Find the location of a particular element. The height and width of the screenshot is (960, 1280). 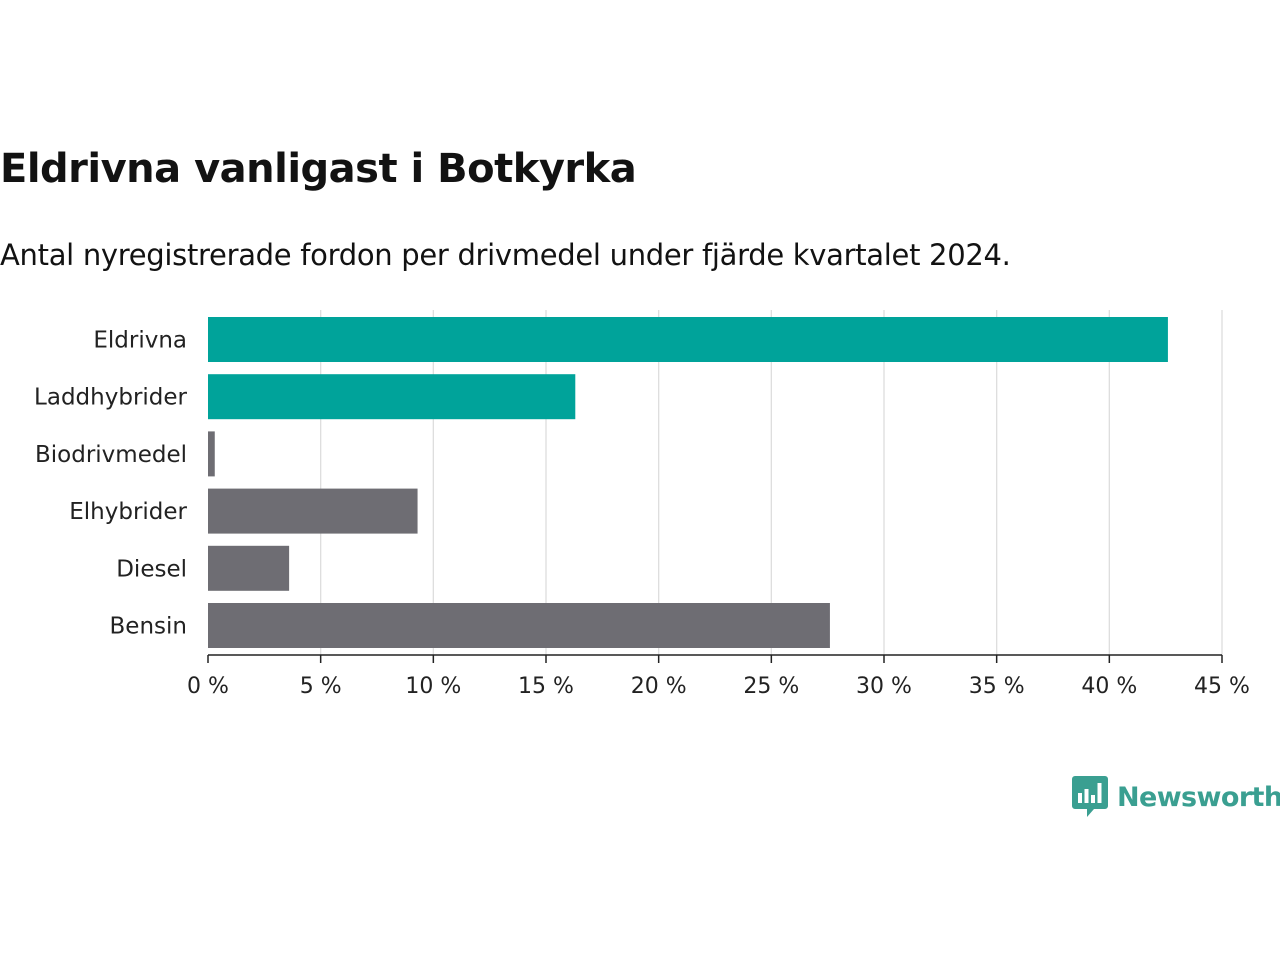

x-tick-label-45: 45 % is located at coordinates (1222, 686).